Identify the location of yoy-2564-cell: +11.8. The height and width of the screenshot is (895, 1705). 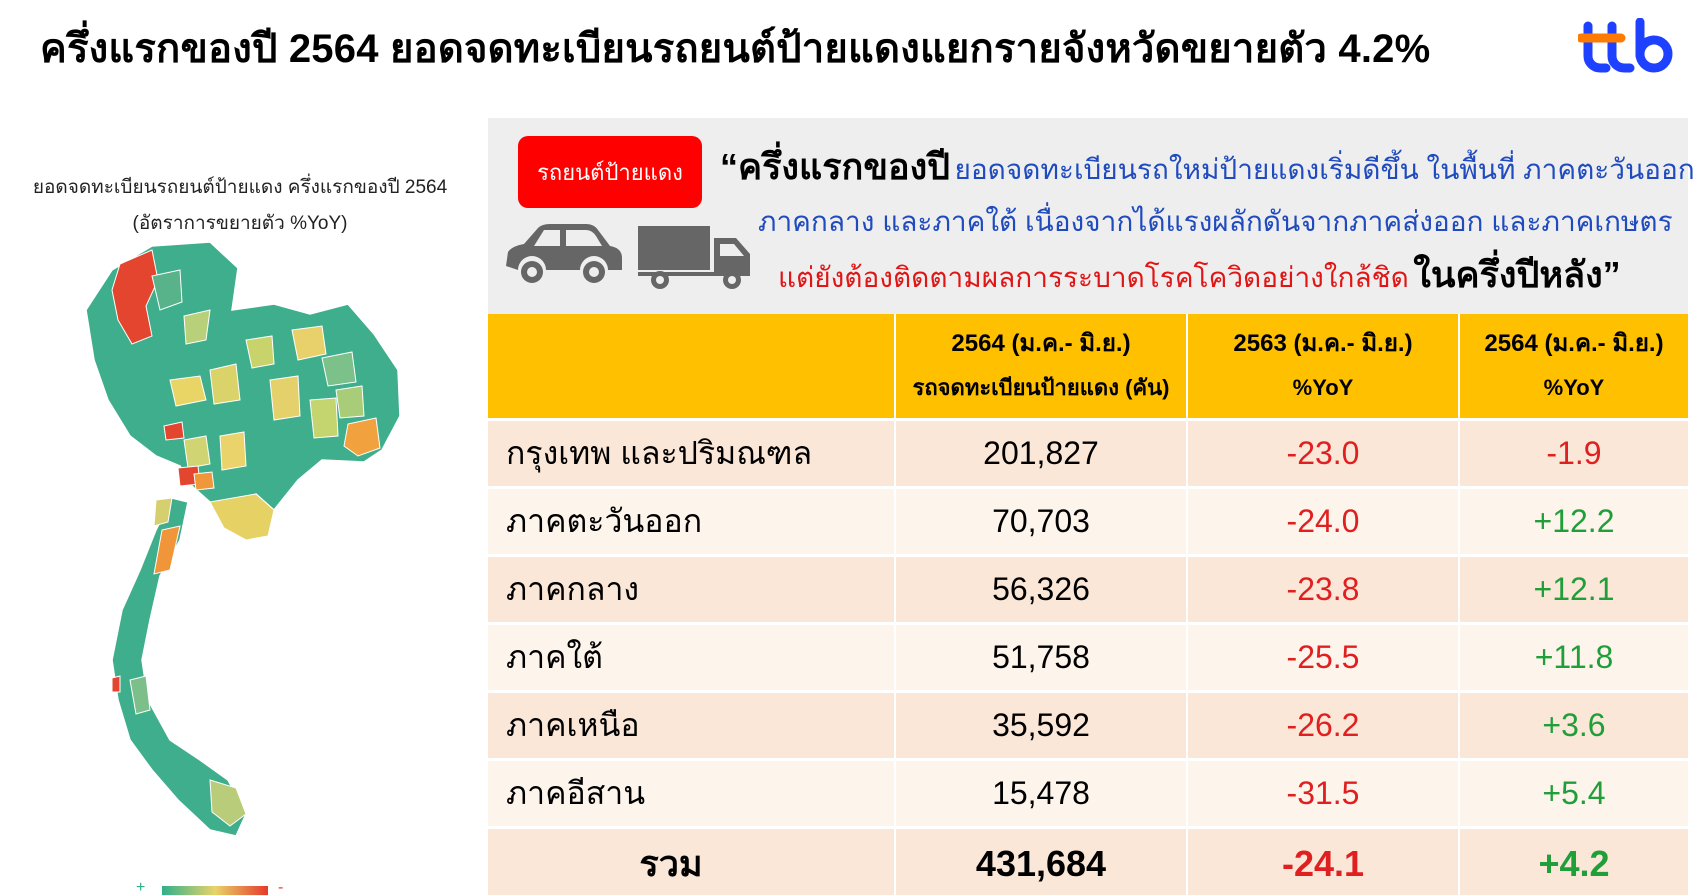
(1574, 657).